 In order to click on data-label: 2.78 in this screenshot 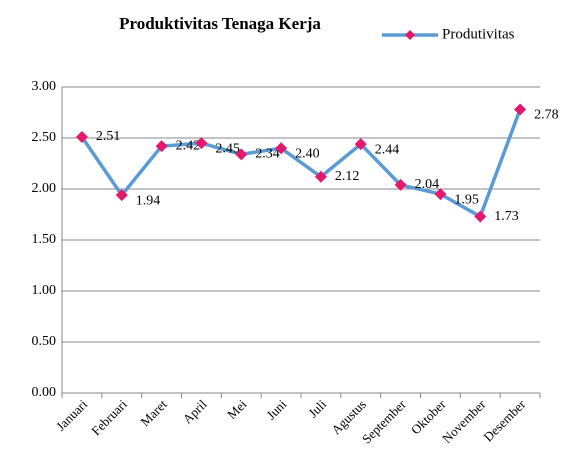, I will do `click(546, 115)`.